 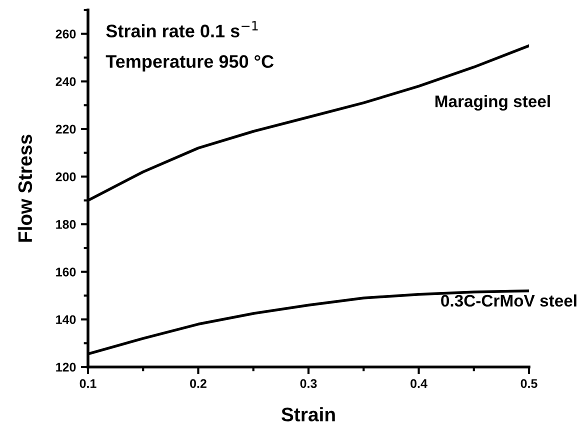 I want to click on series-label: Maraging steel, so click(x=492, y=103).